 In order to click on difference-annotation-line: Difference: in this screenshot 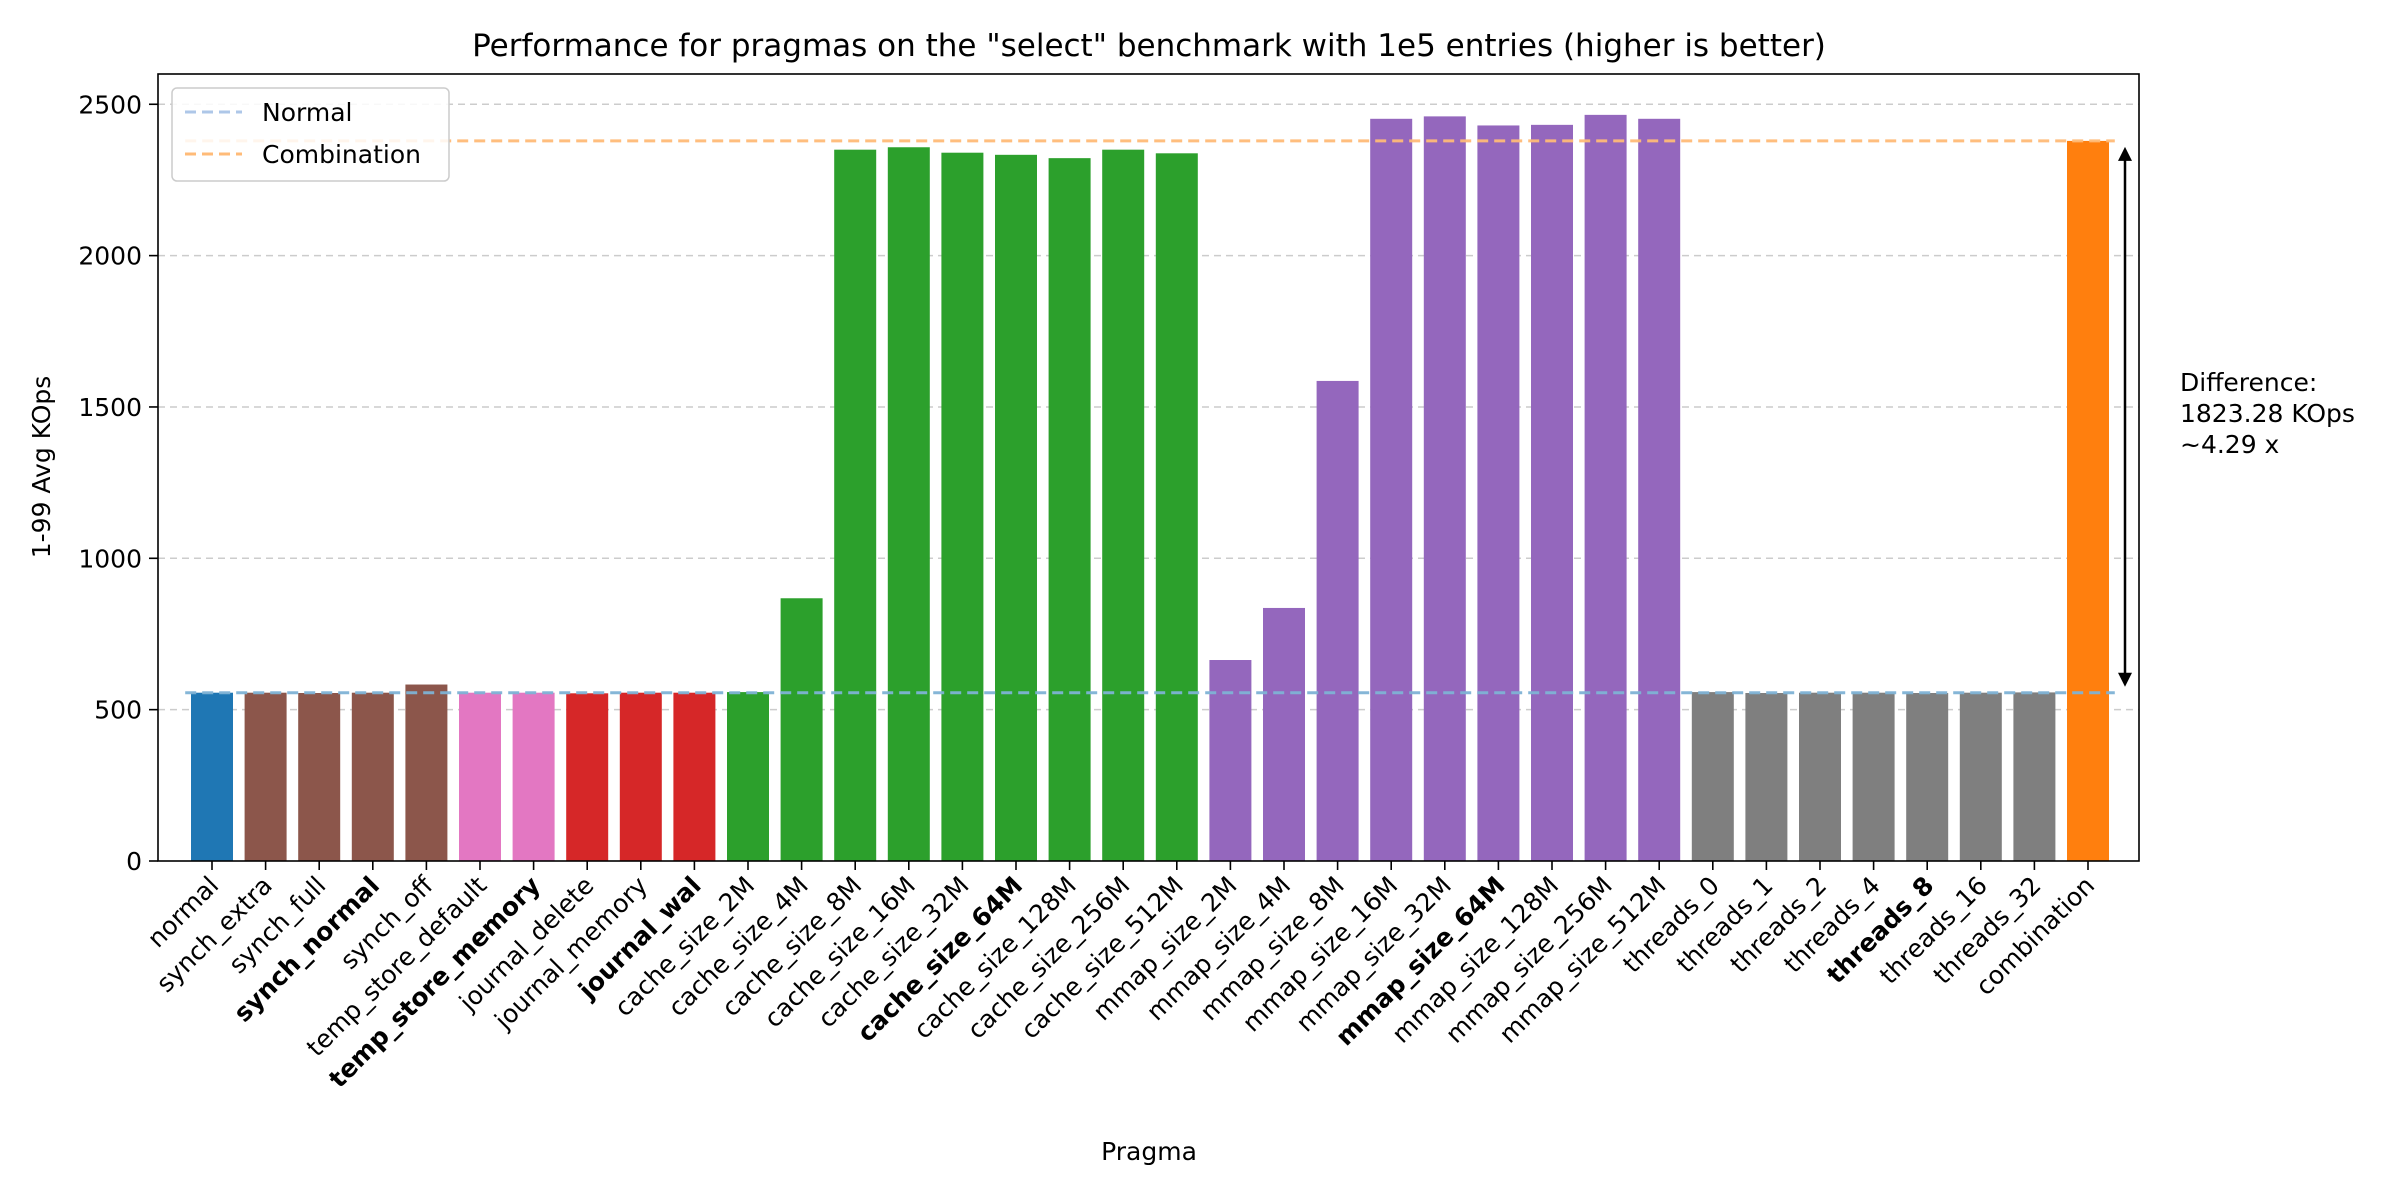, I will do `click(2248, 382)`.